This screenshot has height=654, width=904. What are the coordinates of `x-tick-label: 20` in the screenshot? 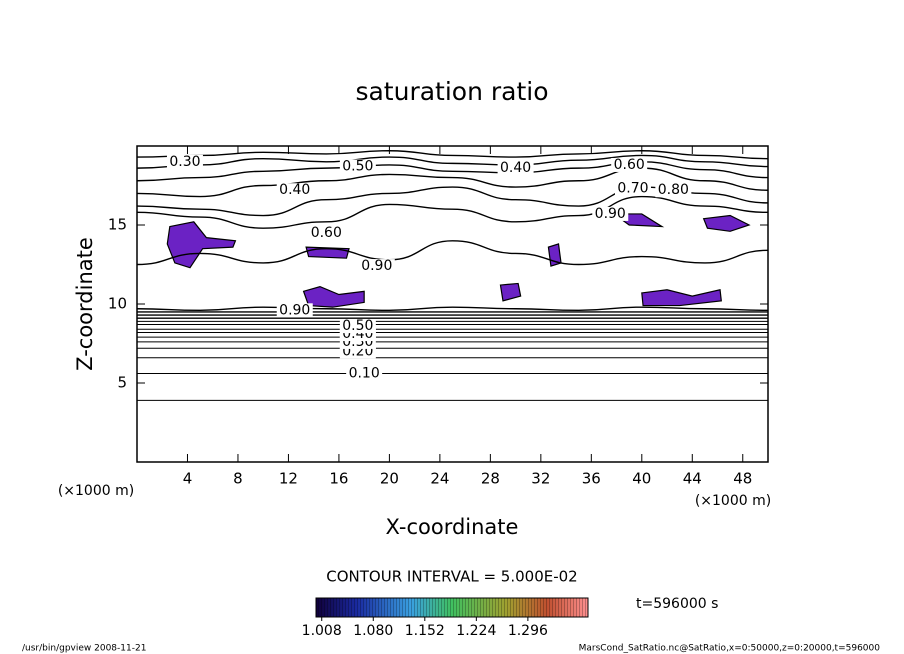 It's located at (389, 479).